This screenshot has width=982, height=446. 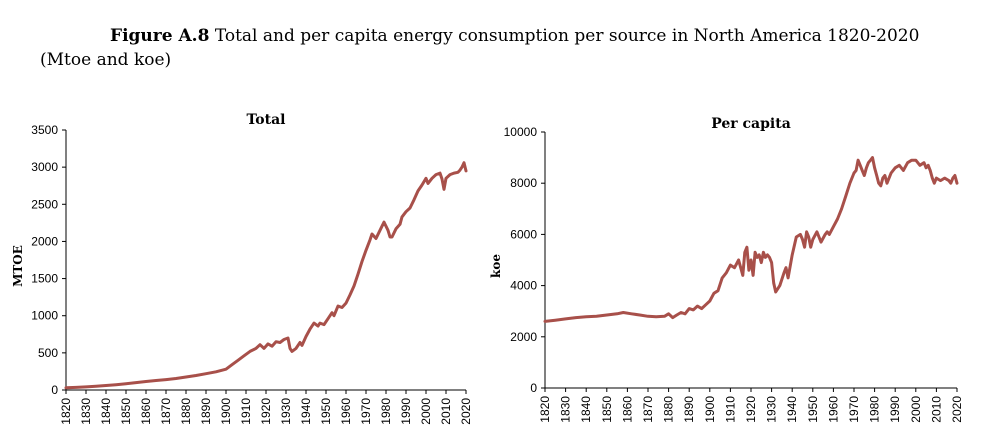 I want to click on y-axis-label: MTOE, so click(x=18, y=266).